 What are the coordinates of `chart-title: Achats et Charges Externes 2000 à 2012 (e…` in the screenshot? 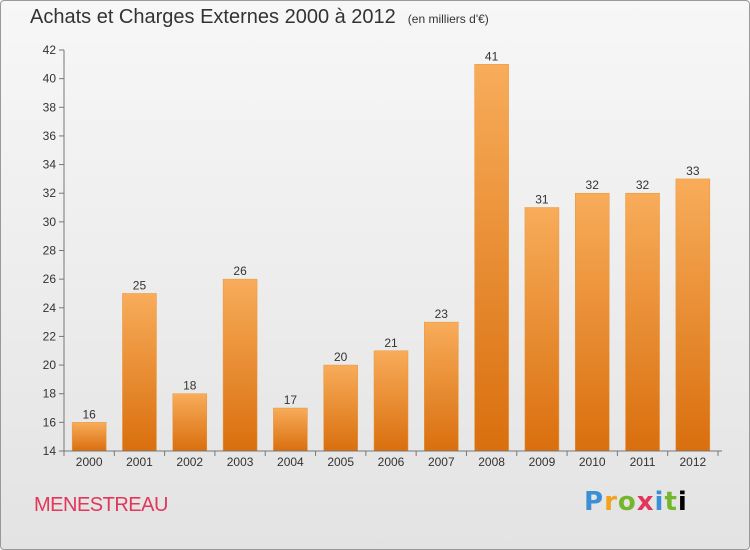 It's located at (259, 17).